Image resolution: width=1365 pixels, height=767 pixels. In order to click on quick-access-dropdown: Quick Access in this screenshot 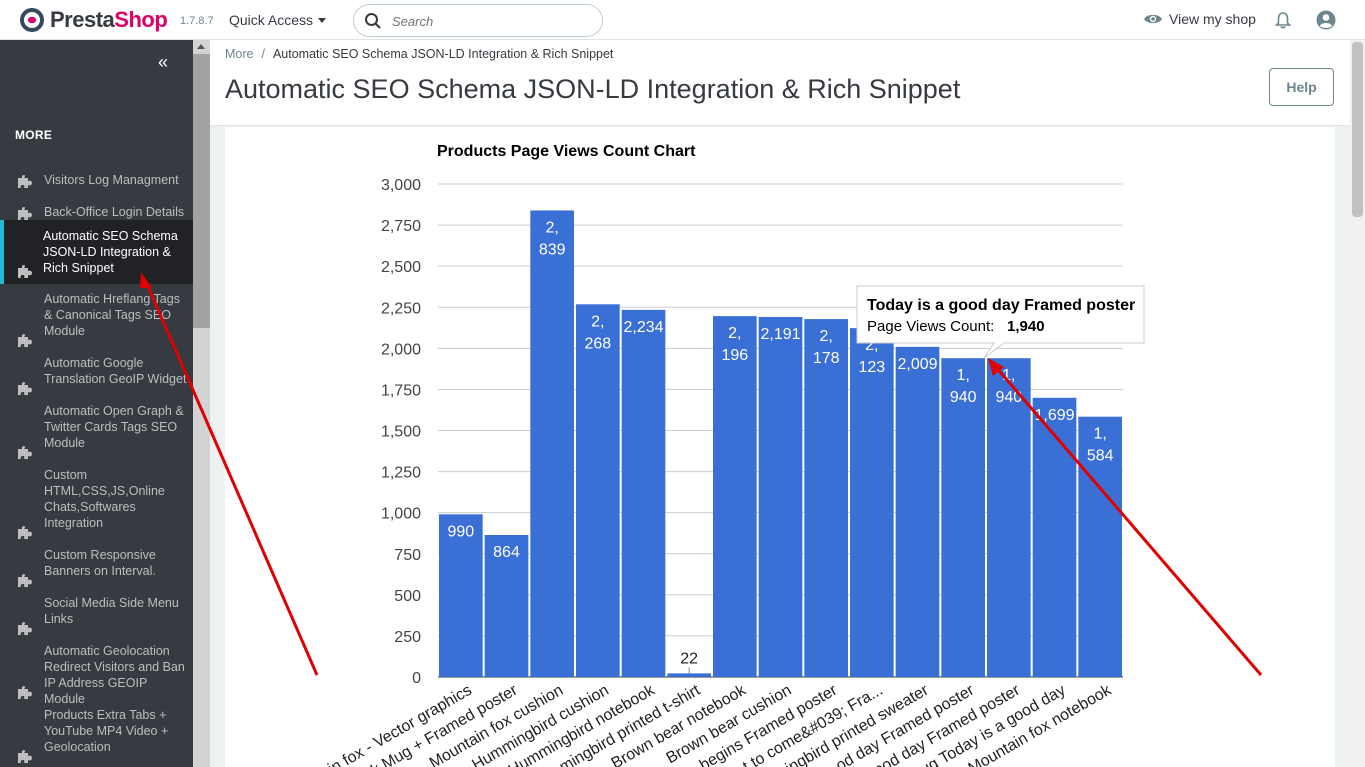, I will do `click(278, 20)`.